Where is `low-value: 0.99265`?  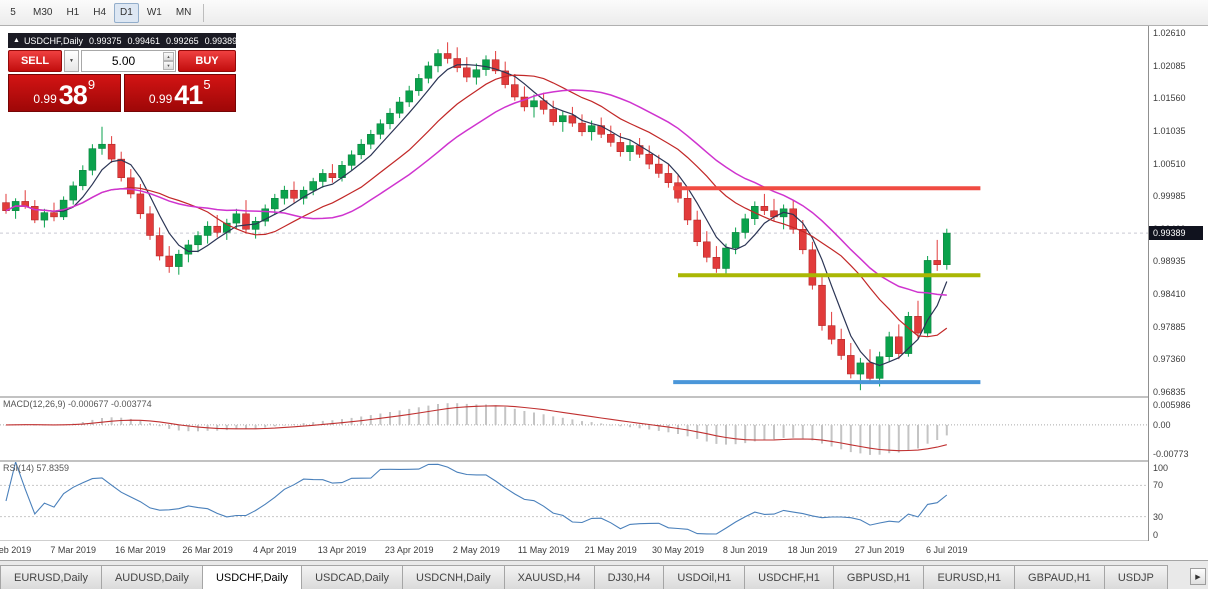 low-value: 0.99265 is located at coordinates (182, 40).